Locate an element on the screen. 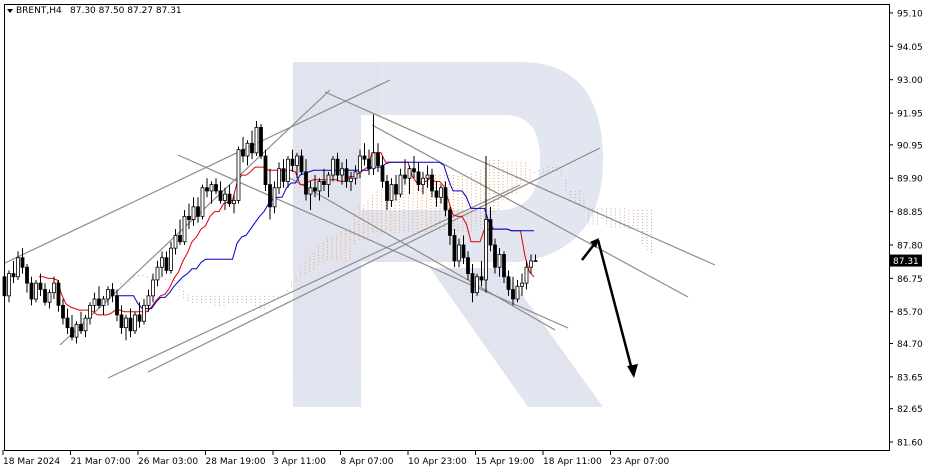  dropdown-triangle-icon is located at coordinates (10, 11).